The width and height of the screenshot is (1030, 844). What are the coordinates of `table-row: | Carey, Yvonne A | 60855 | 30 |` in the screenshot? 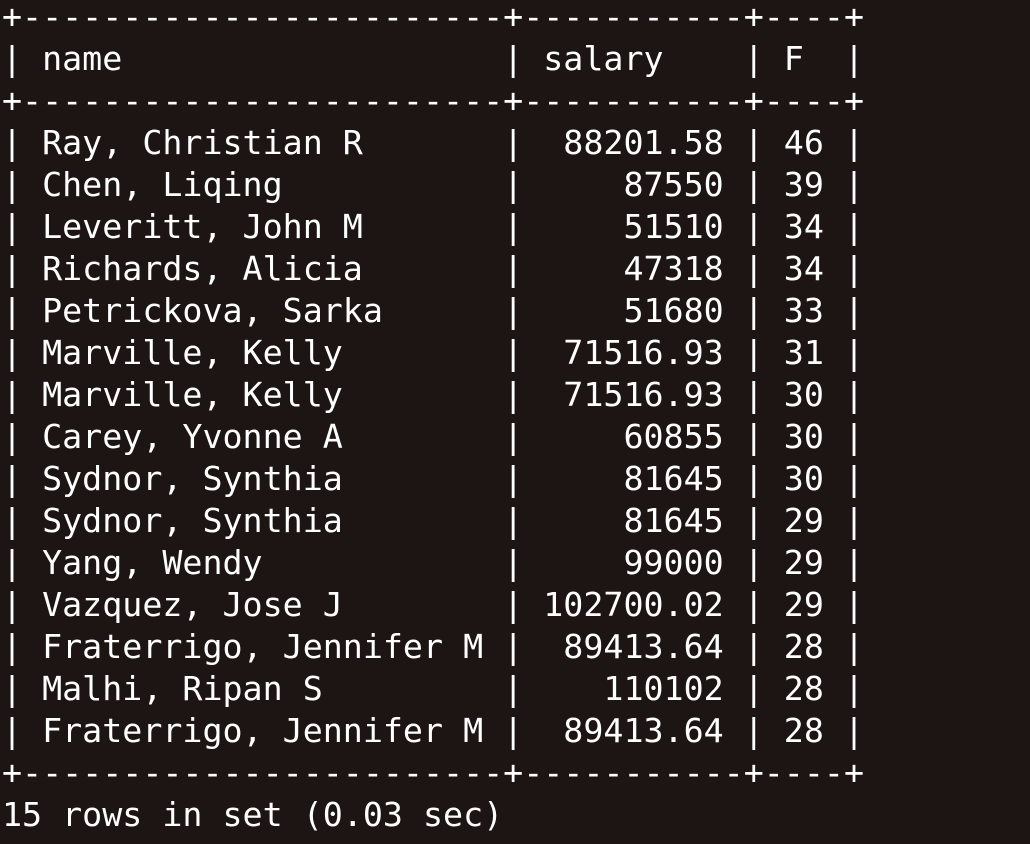 It's located at (433, 436).